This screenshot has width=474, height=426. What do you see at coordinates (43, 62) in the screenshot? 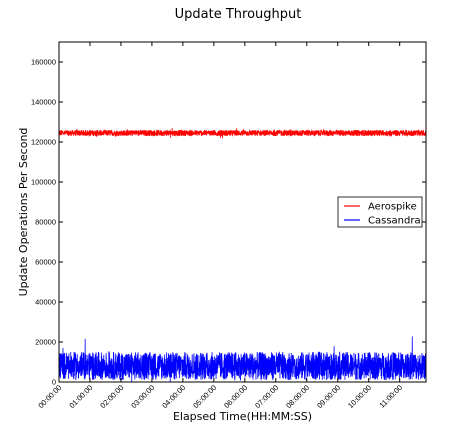
I see `y-tick-label: 160000` at bounding box center [43, 62].